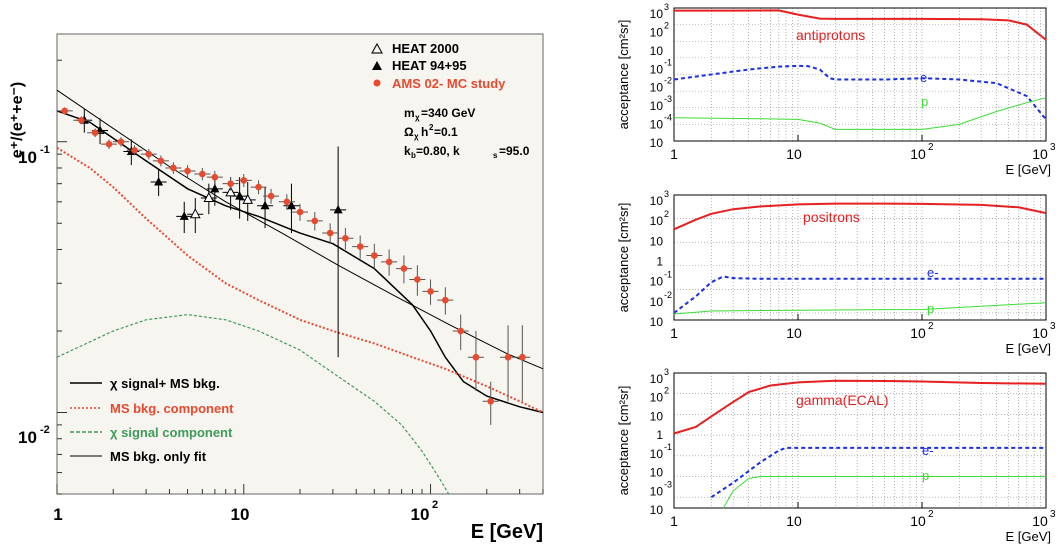  Describe the element at coordinates (417, 117) in the screenshot. I see `param-chi-sub: χ` at that location.